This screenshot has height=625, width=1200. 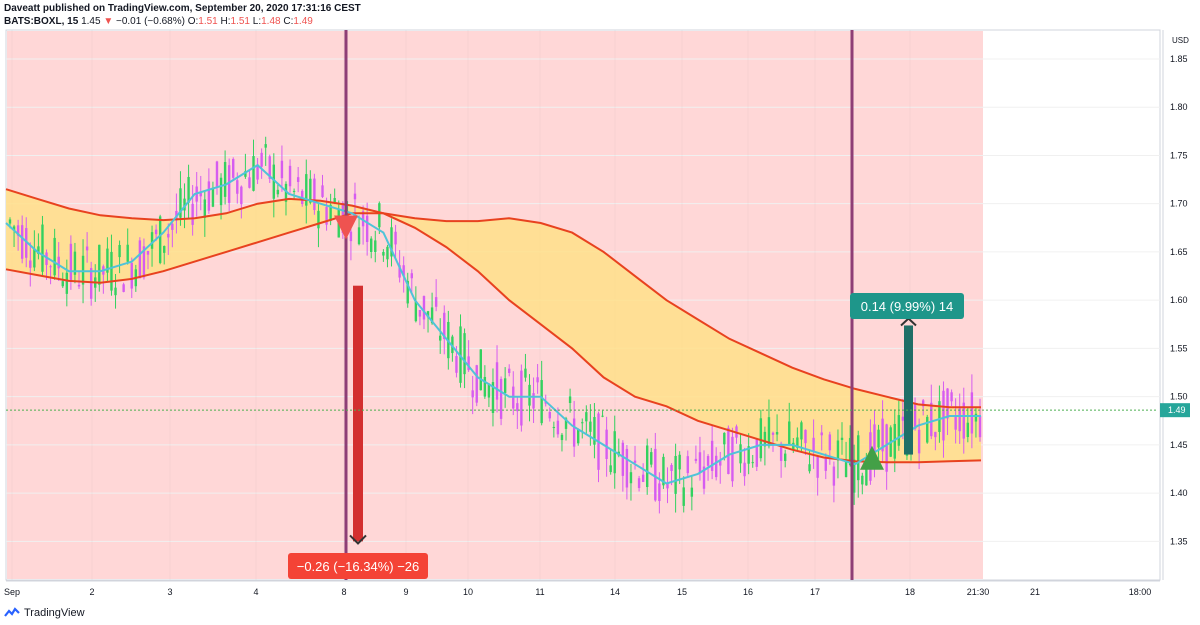 I want to click on x-tick-label: 9, so click(x=405, y=592).